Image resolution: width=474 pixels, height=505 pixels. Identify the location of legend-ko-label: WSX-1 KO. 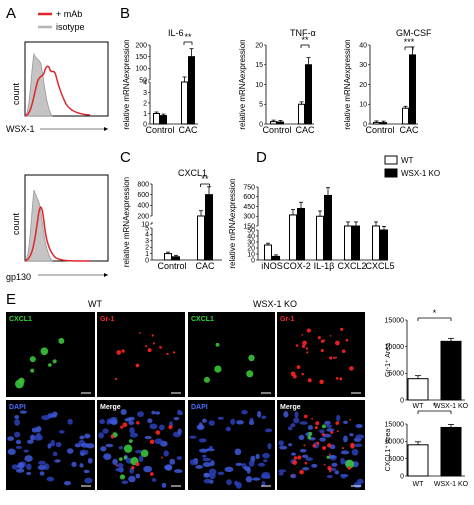
(420, 173).